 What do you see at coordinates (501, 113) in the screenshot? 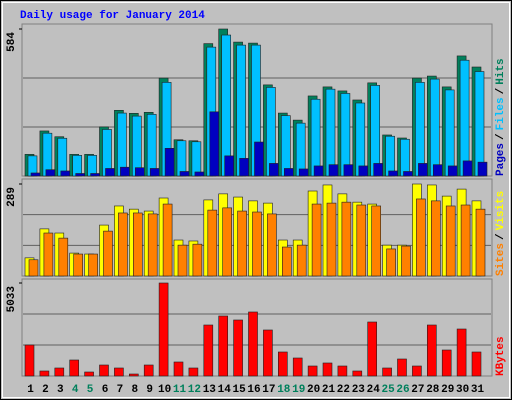
I see `legend-entry: Files` at bounding box center [501, 113].